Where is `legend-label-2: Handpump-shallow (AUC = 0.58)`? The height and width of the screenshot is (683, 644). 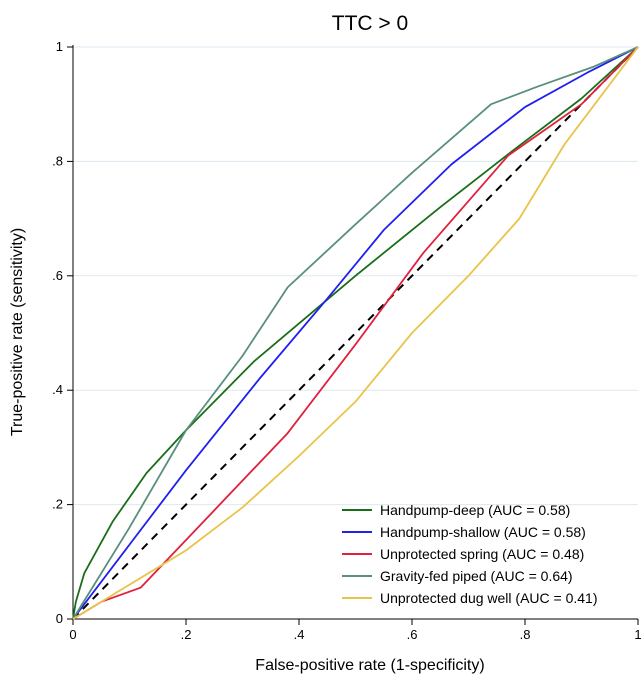
legend-label-2: Handpump-shallow (AUC = 0.58) is located at coordinates (483, 532).